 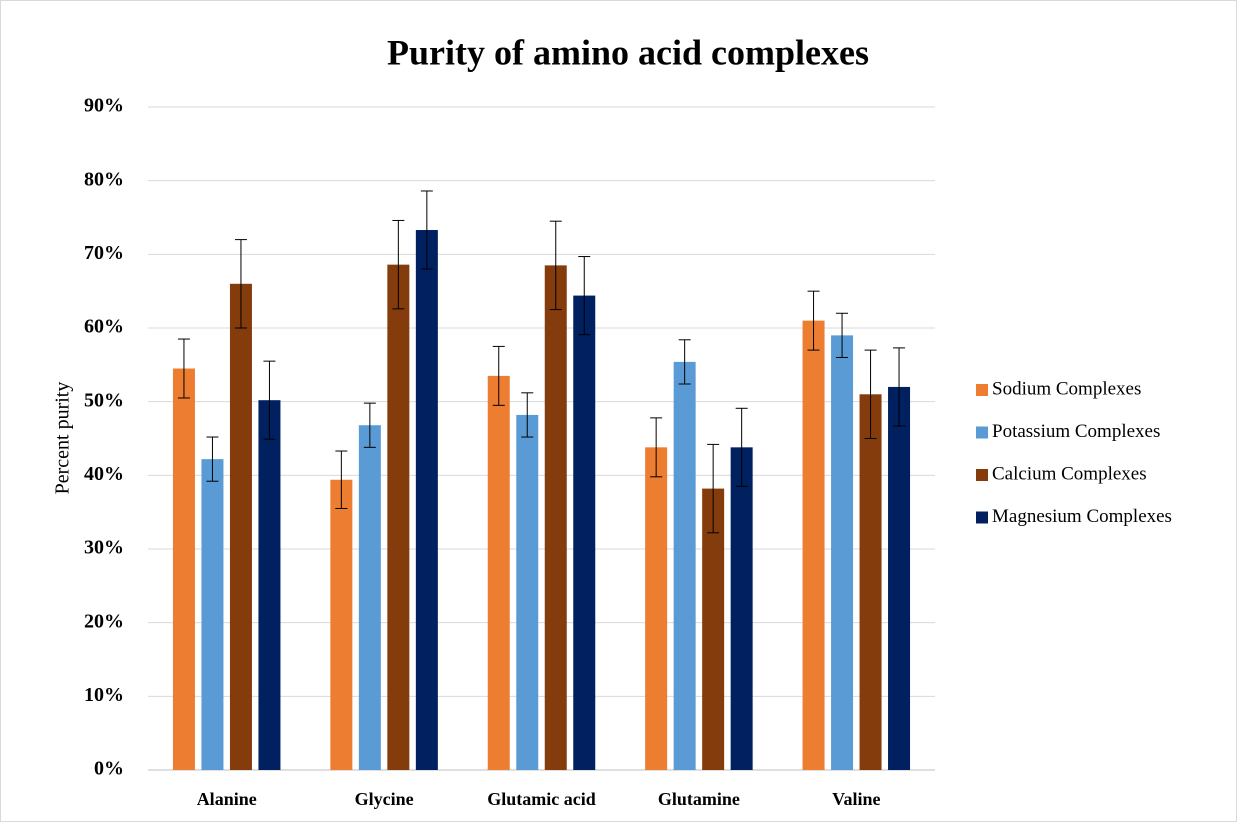 I want to click on legend-label: Calcium Complexes, so click(x=1069, y=473).